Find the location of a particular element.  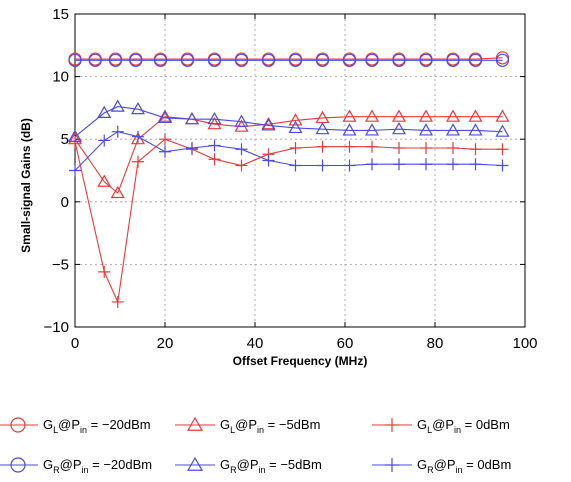

legend-label: GR@Pin = −5dBm is located at coordinates (271, 466).